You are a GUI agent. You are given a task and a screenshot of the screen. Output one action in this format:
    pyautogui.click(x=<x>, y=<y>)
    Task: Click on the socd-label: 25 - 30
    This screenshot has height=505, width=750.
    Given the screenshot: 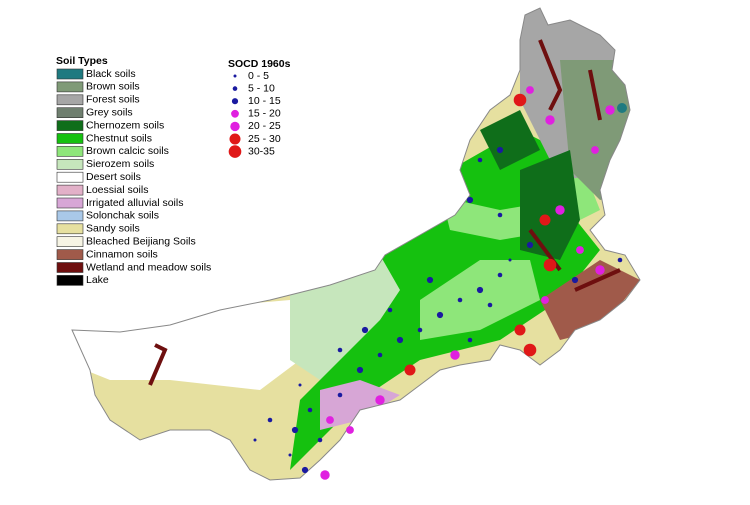 What is the action you would take?
    pyautogui.click(x=264, y=139)
    